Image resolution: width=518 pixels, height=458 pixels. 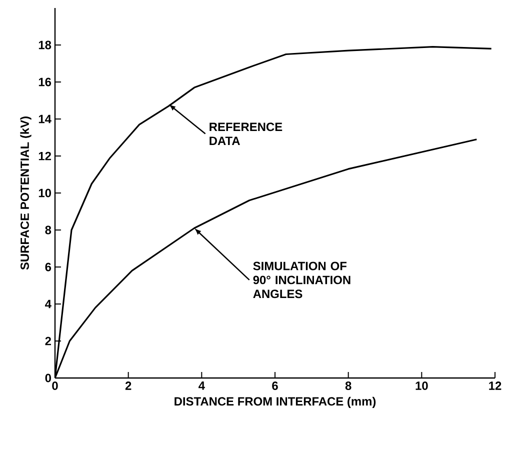 I want to click on x-tick-label: 4, so click(x=201, y=386).